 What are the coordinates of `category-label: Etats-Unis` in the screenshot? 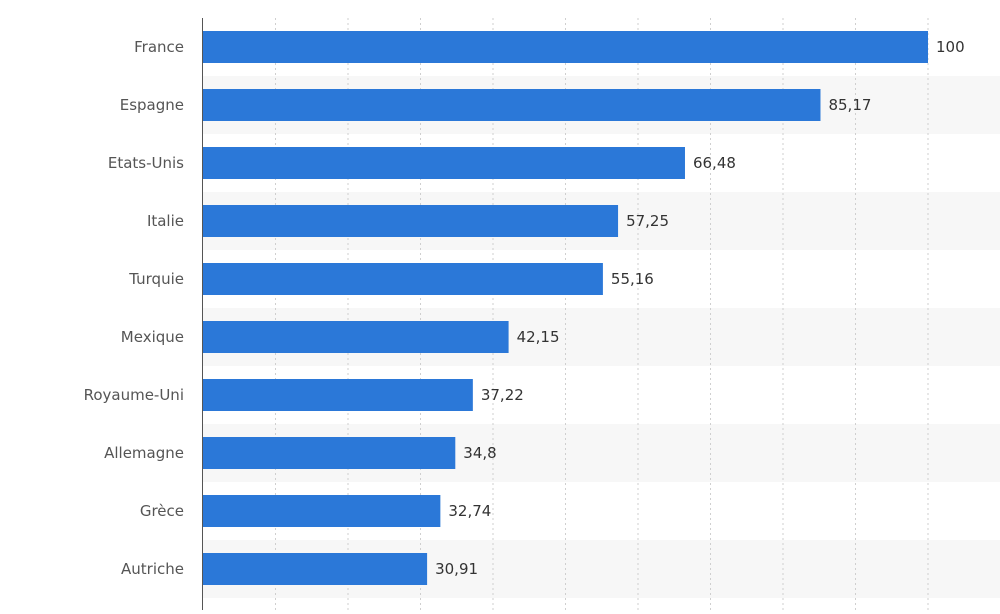 It's located at (146, 163).